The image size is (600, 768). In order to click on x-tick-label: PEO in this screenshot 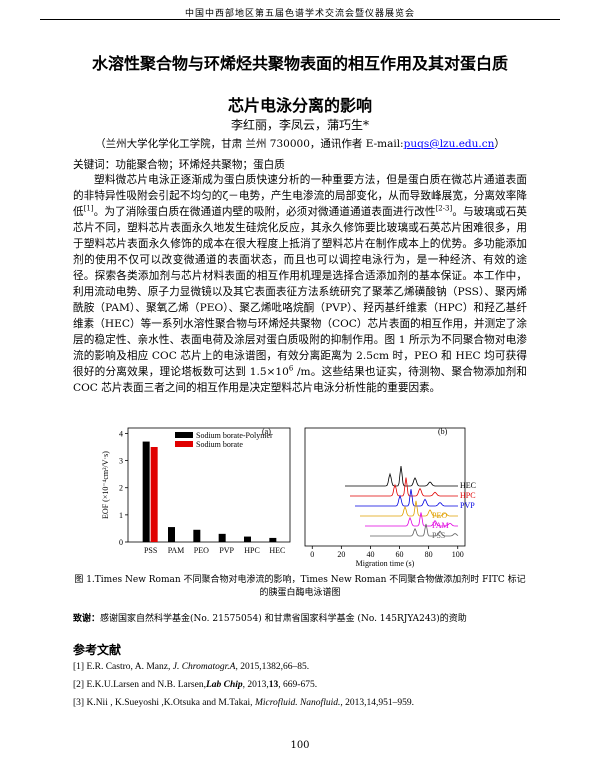, I will do `click(201, 550)`.